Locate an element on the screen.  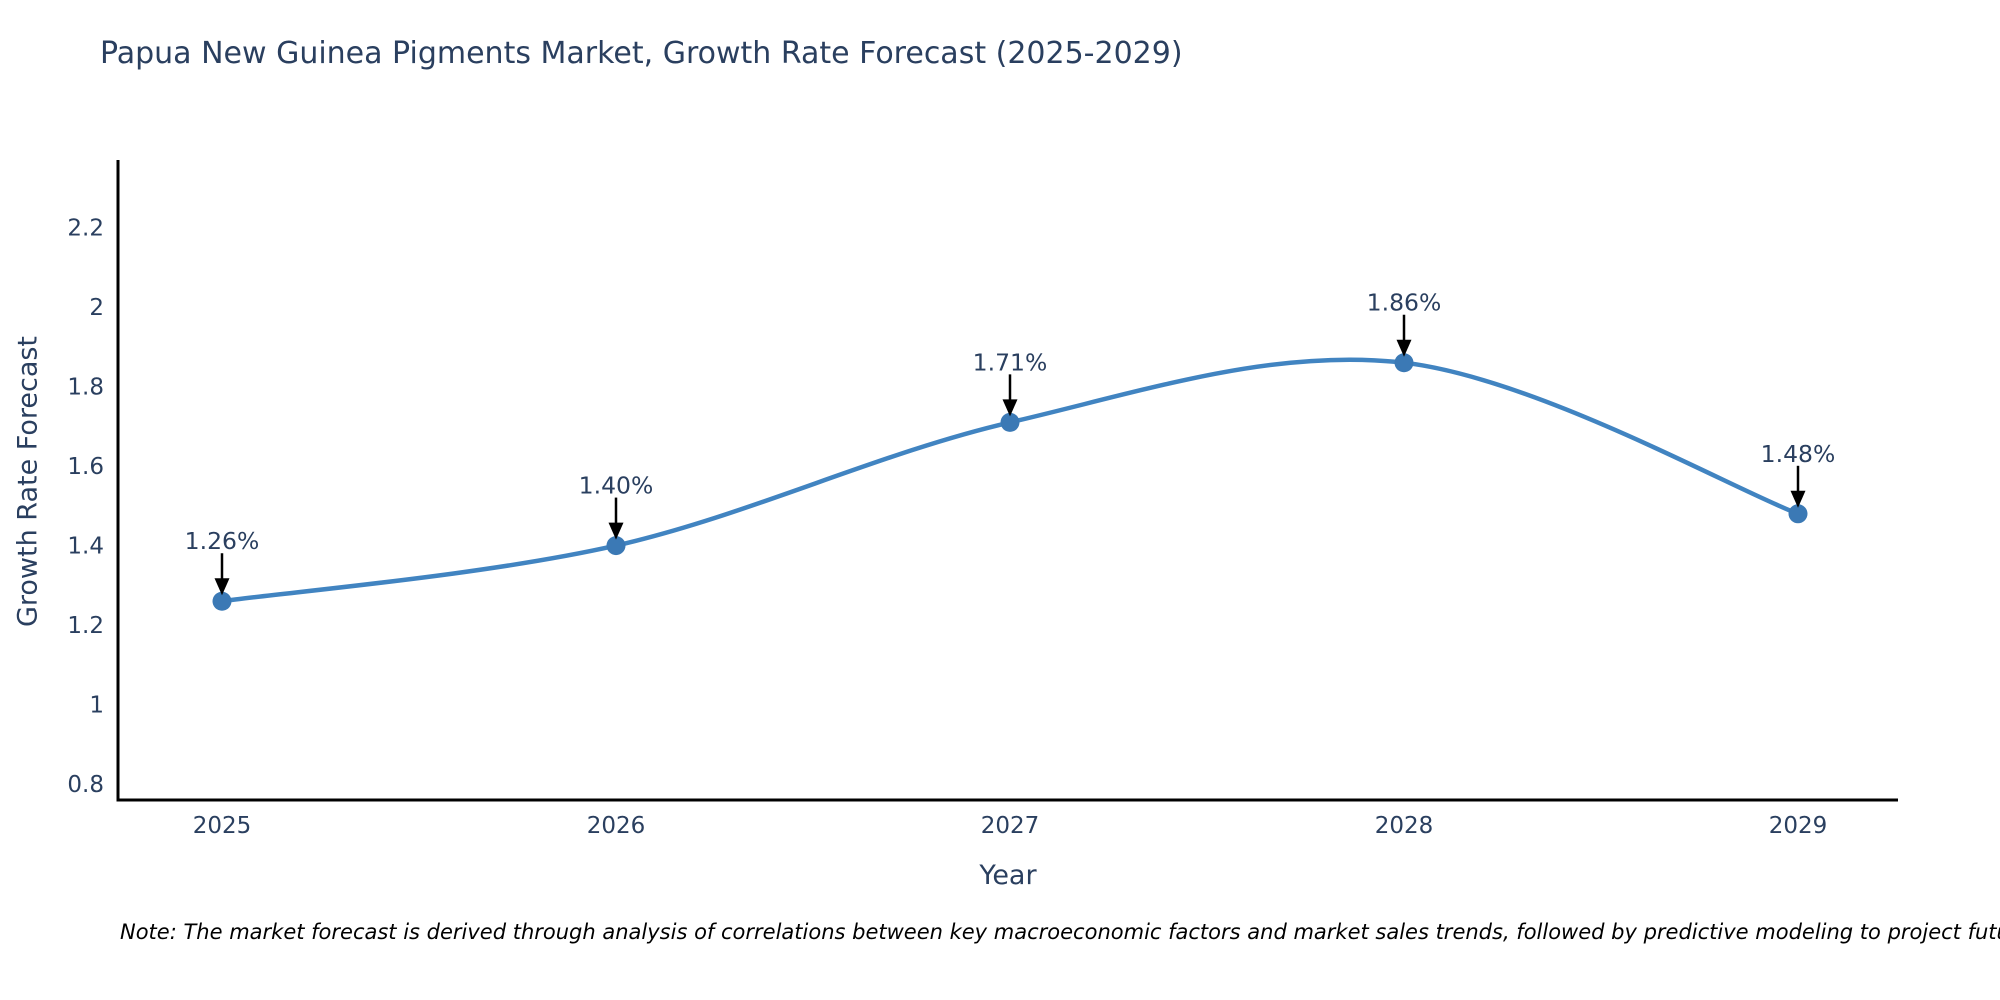
data-point-2027 is located at coordinates (1010, 422).